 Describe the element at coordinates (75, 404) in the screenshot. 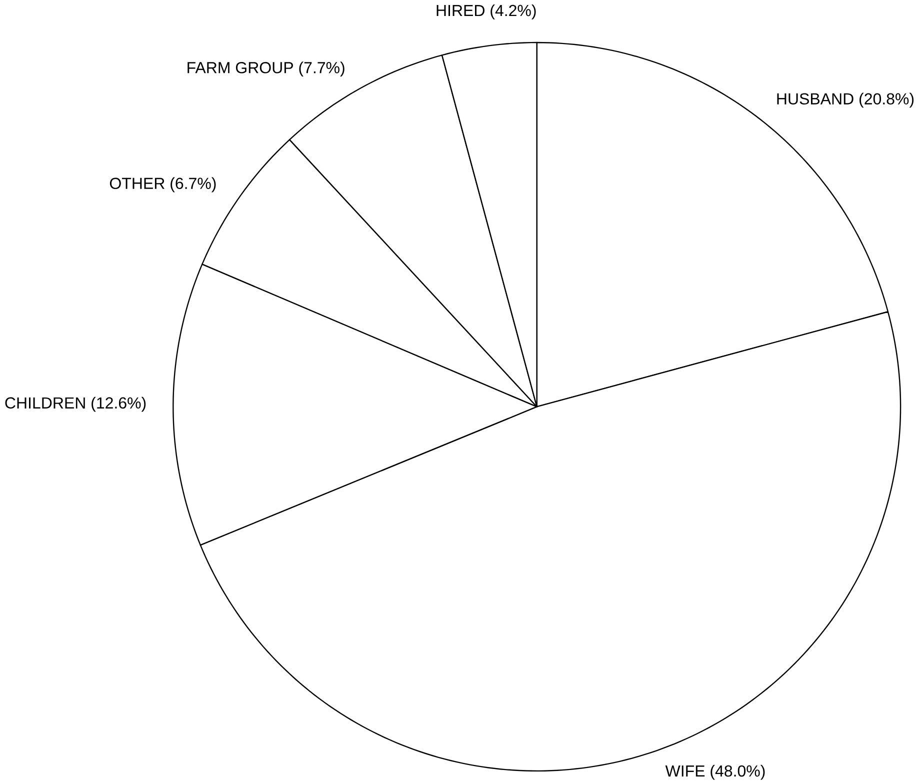

I see `slice-label: CHILDREN (12.6%)` at that location.